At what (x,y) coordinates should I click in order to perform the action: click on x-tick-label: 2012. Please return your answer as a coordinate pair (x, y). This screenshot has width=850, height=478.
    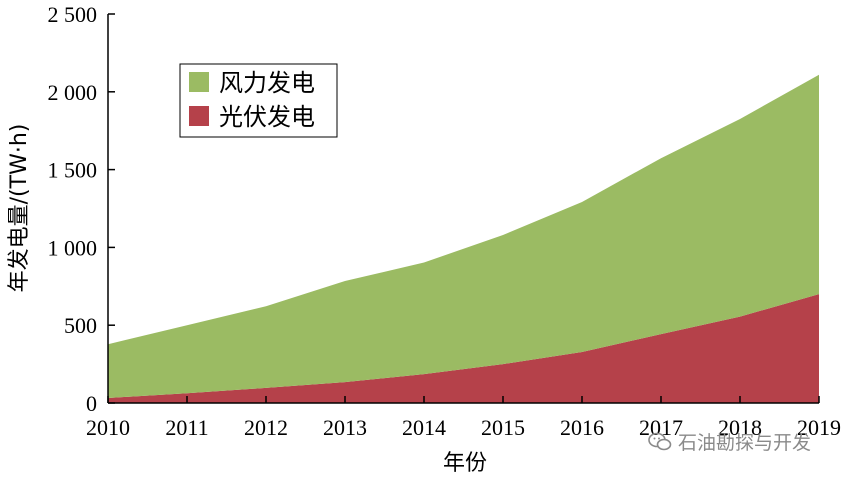
    Looking at the image, I should click on (266, 427).